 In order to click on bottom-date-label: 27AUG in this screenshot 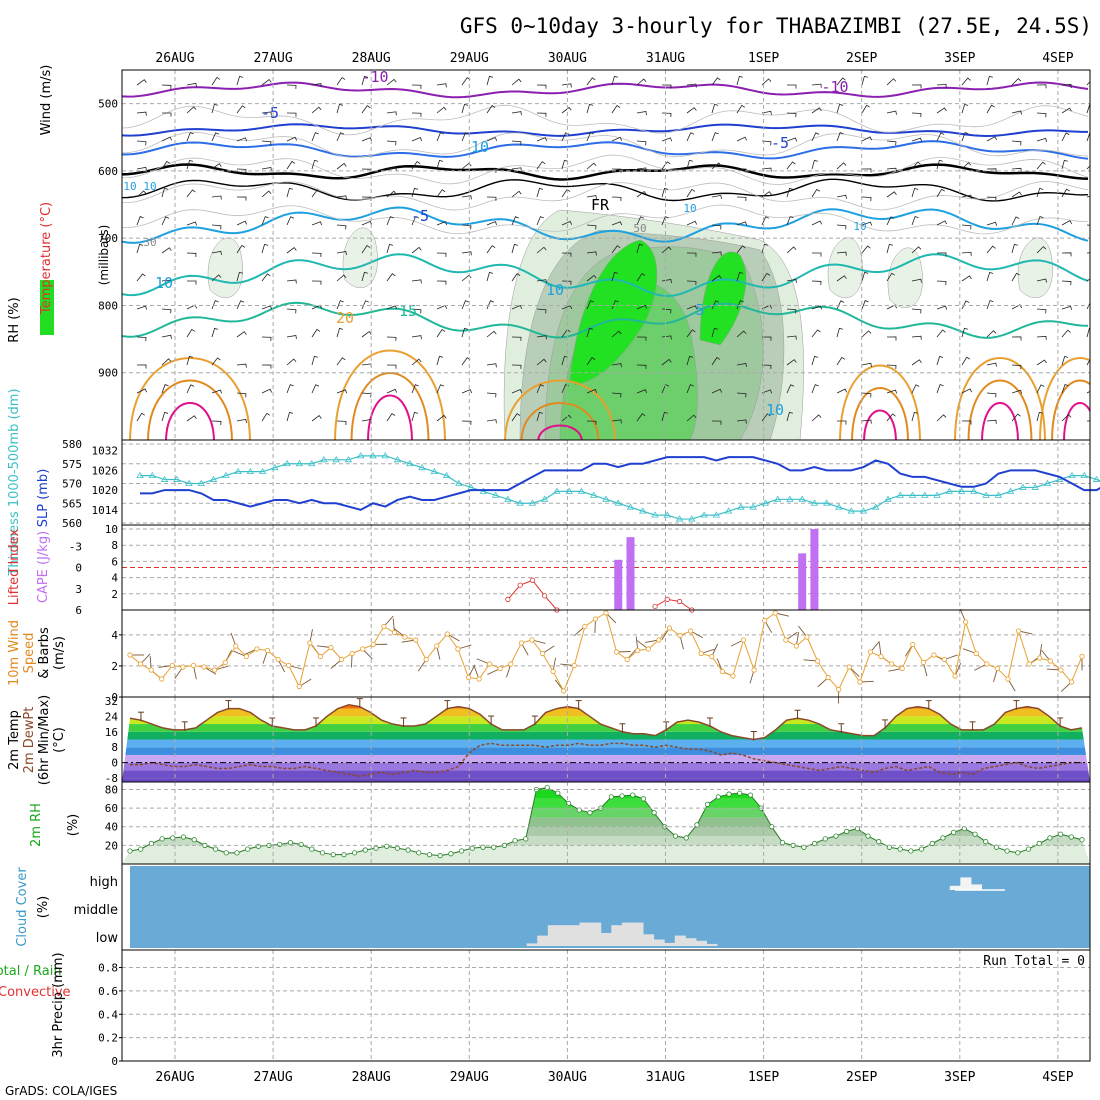, I will do `click(273, 1077)`.